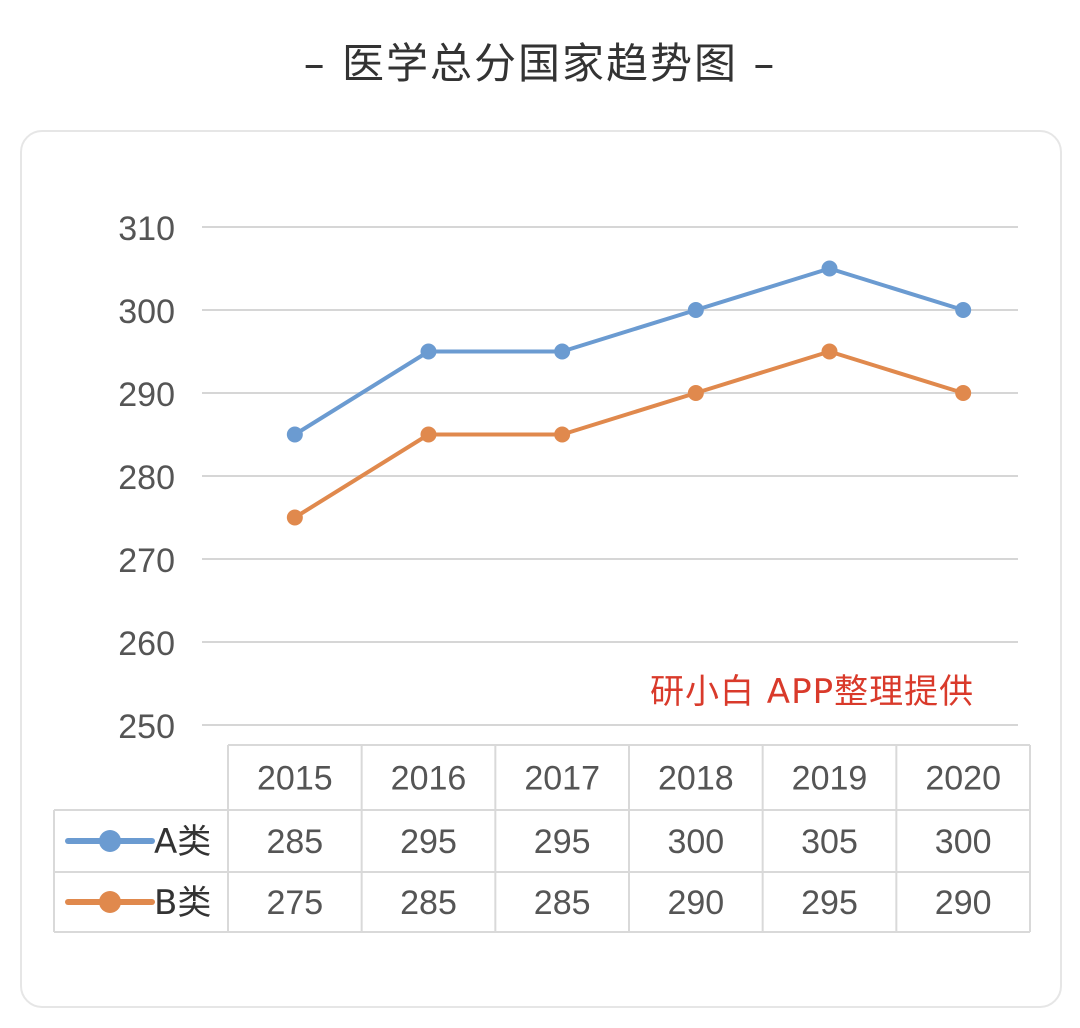 The image size is (1080, 1028). I want to click on table-header-year: 2020, so click(963, 779).